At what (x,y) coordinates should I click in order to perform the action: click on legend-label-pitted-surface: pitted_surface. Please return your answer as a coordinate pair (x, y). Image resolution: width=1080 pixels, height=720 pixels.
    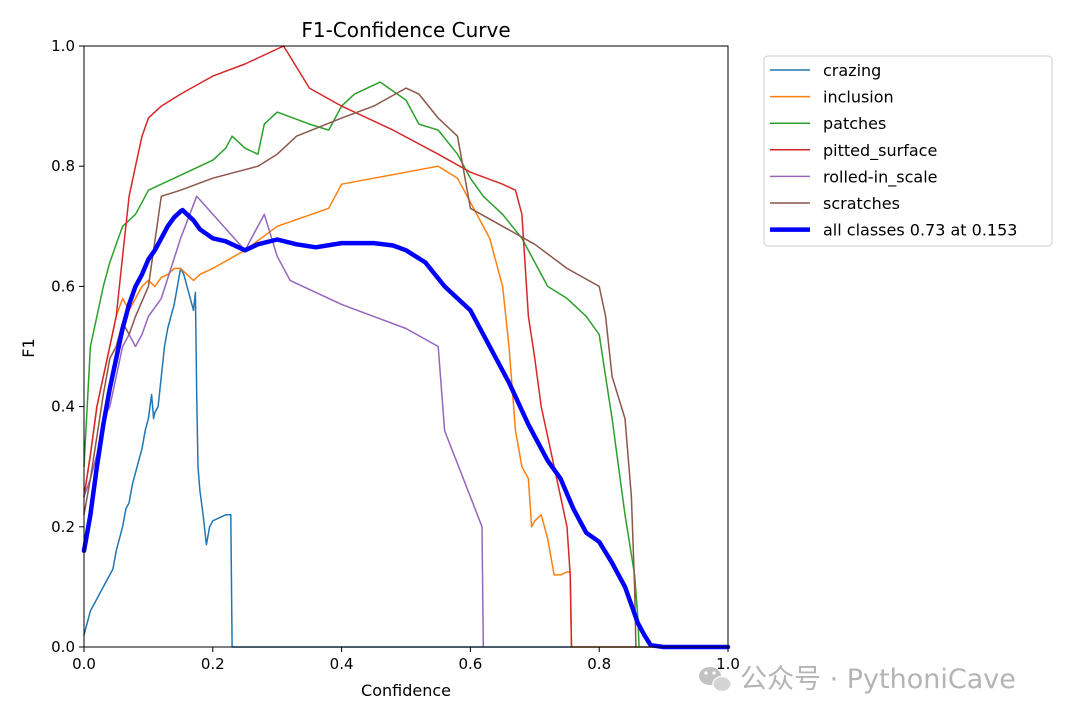
    Looking at the image, I should click on (880, 151).